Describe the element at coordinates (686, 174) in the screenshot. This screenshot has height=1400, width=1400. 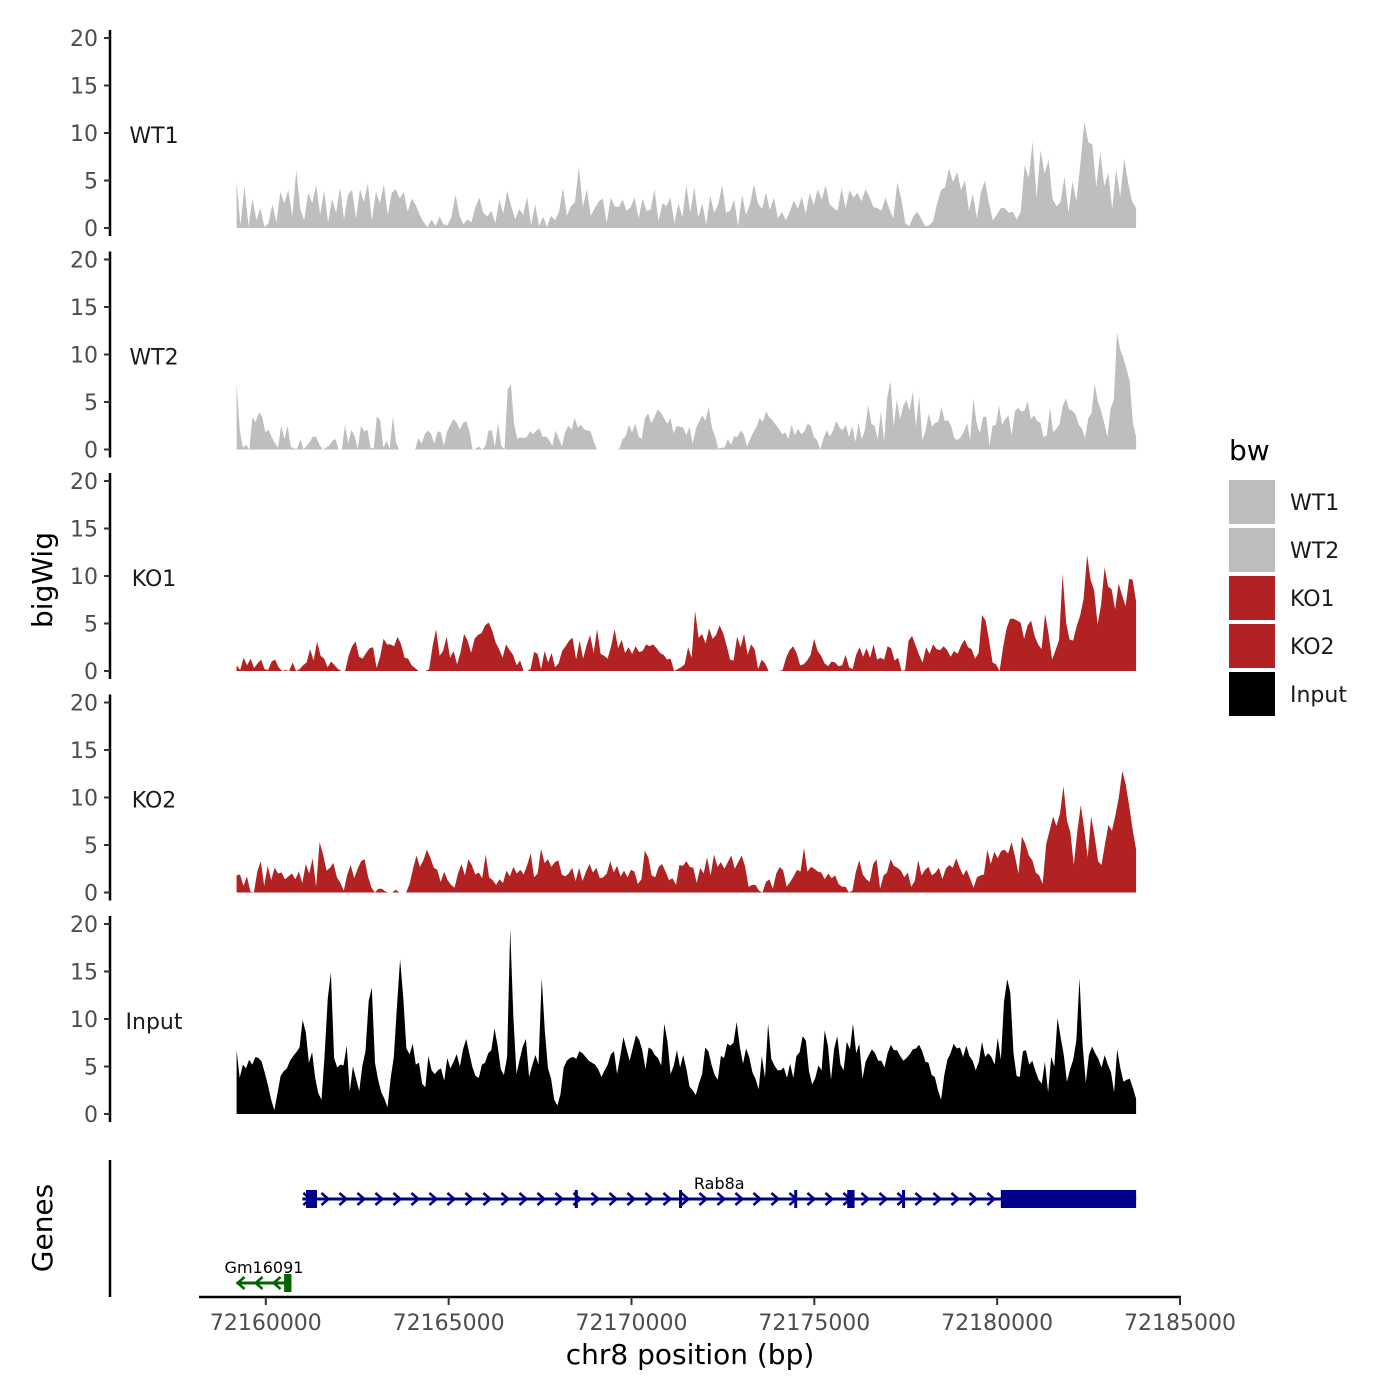
I see `signal-area-wt1` at that location.